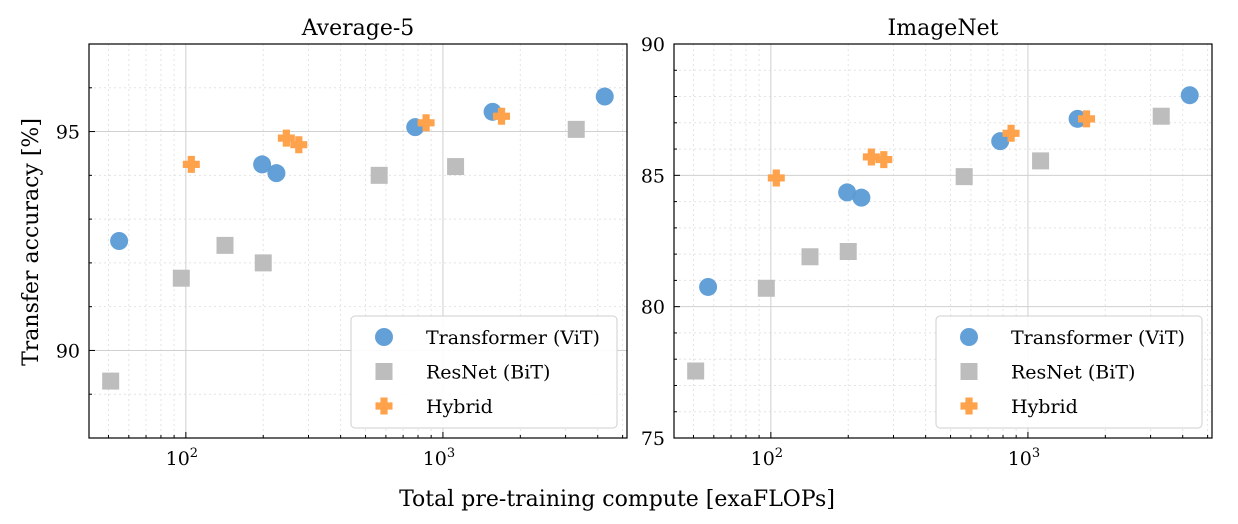 This screenshot has height=524, width=1238. I want to click on y-tick-label: 75, so click(653, 439).